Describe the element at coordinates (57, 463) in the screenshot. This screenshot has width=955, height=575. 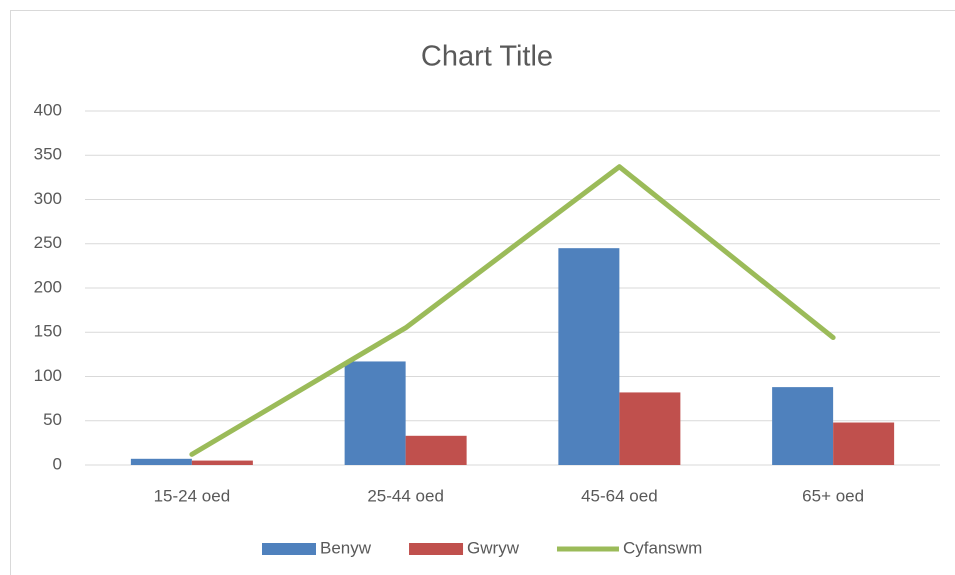
I see `y-tick-label: 0` at that location.